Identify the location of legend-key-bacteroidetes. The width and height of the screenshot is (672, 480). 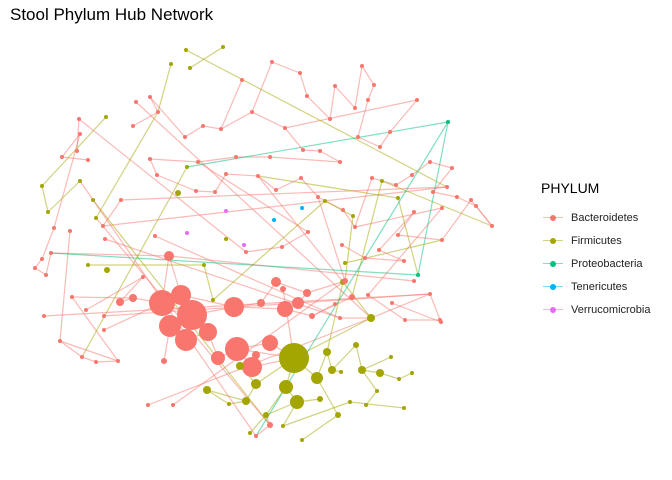
(553, 218).